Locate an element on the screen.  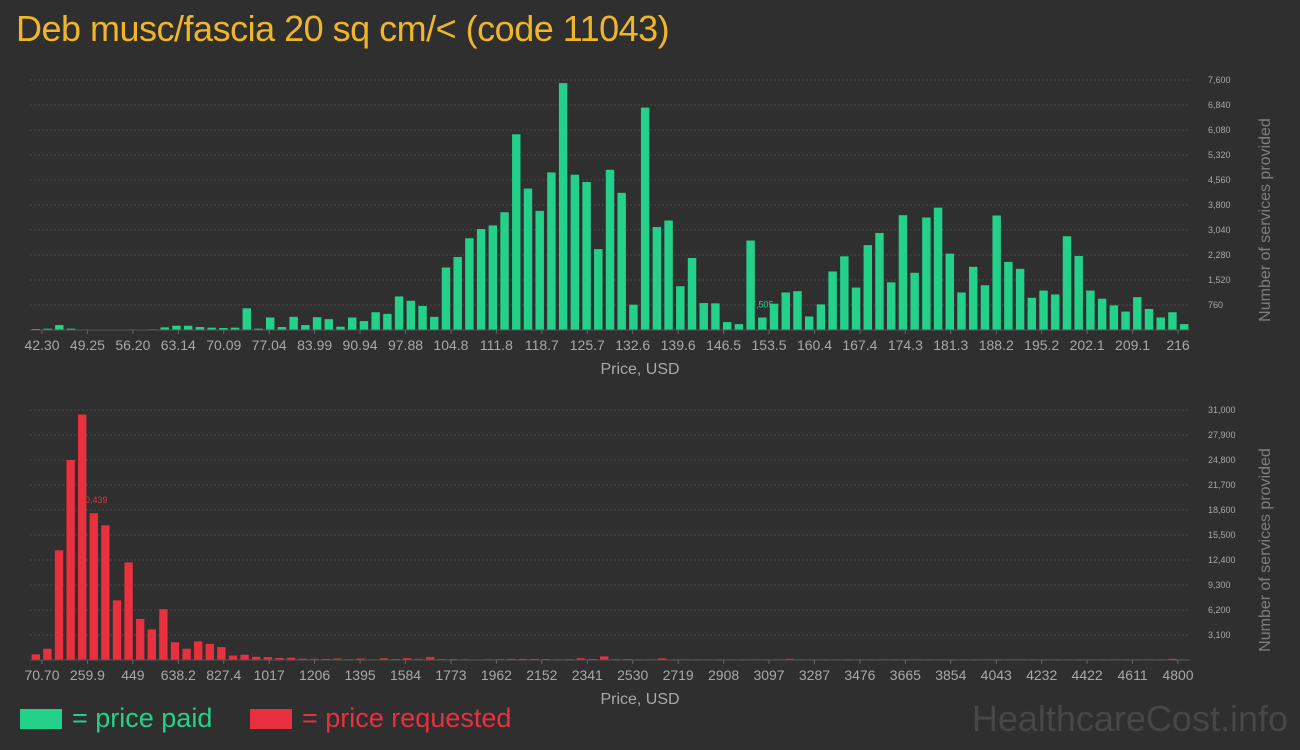
requested-x-tick-label: 2719 is located at coordinates (678, 675).